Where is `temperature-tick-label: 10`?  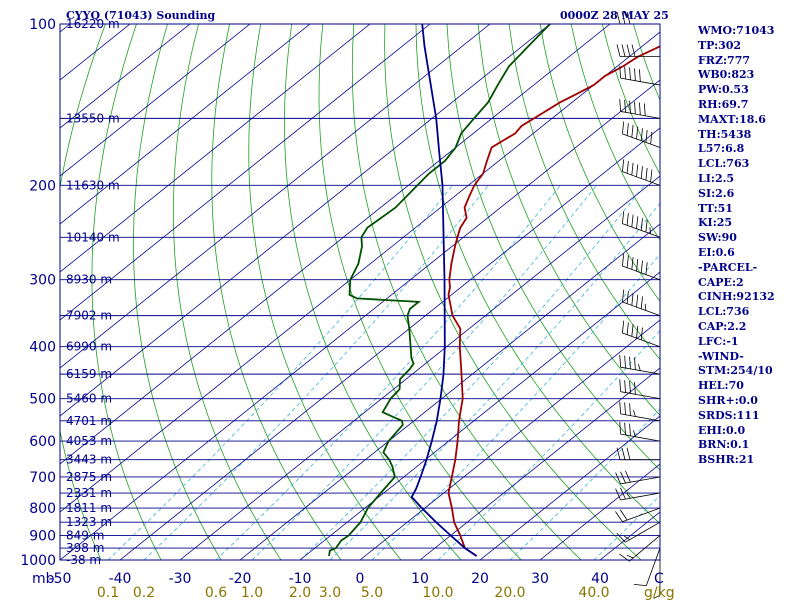
temperature-tick-label: 10 is located at coordinates (420, 579).